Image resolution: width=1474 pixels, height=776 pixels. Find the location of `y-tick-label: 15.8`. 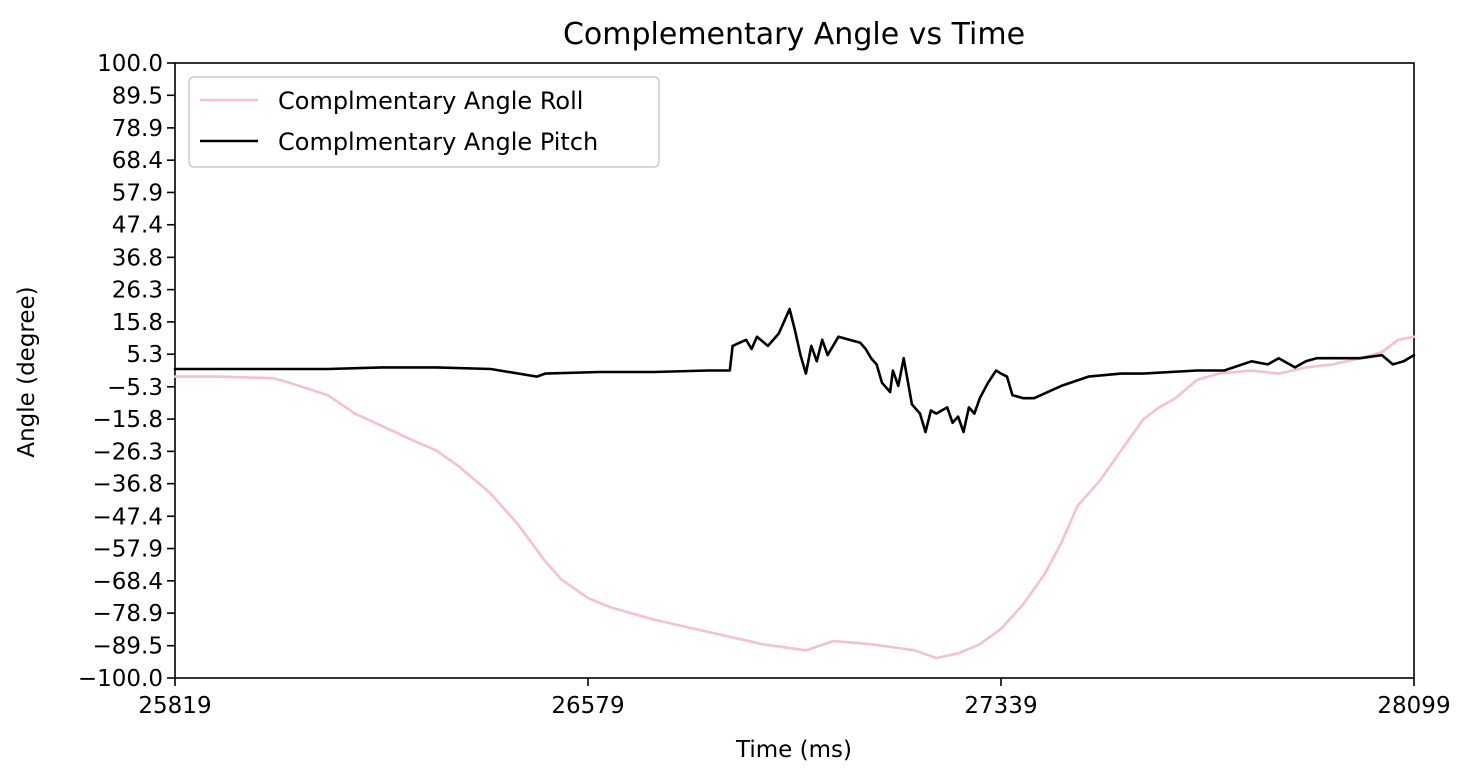

y-tick-label: 15.8 is located at coordinates (137, 323).